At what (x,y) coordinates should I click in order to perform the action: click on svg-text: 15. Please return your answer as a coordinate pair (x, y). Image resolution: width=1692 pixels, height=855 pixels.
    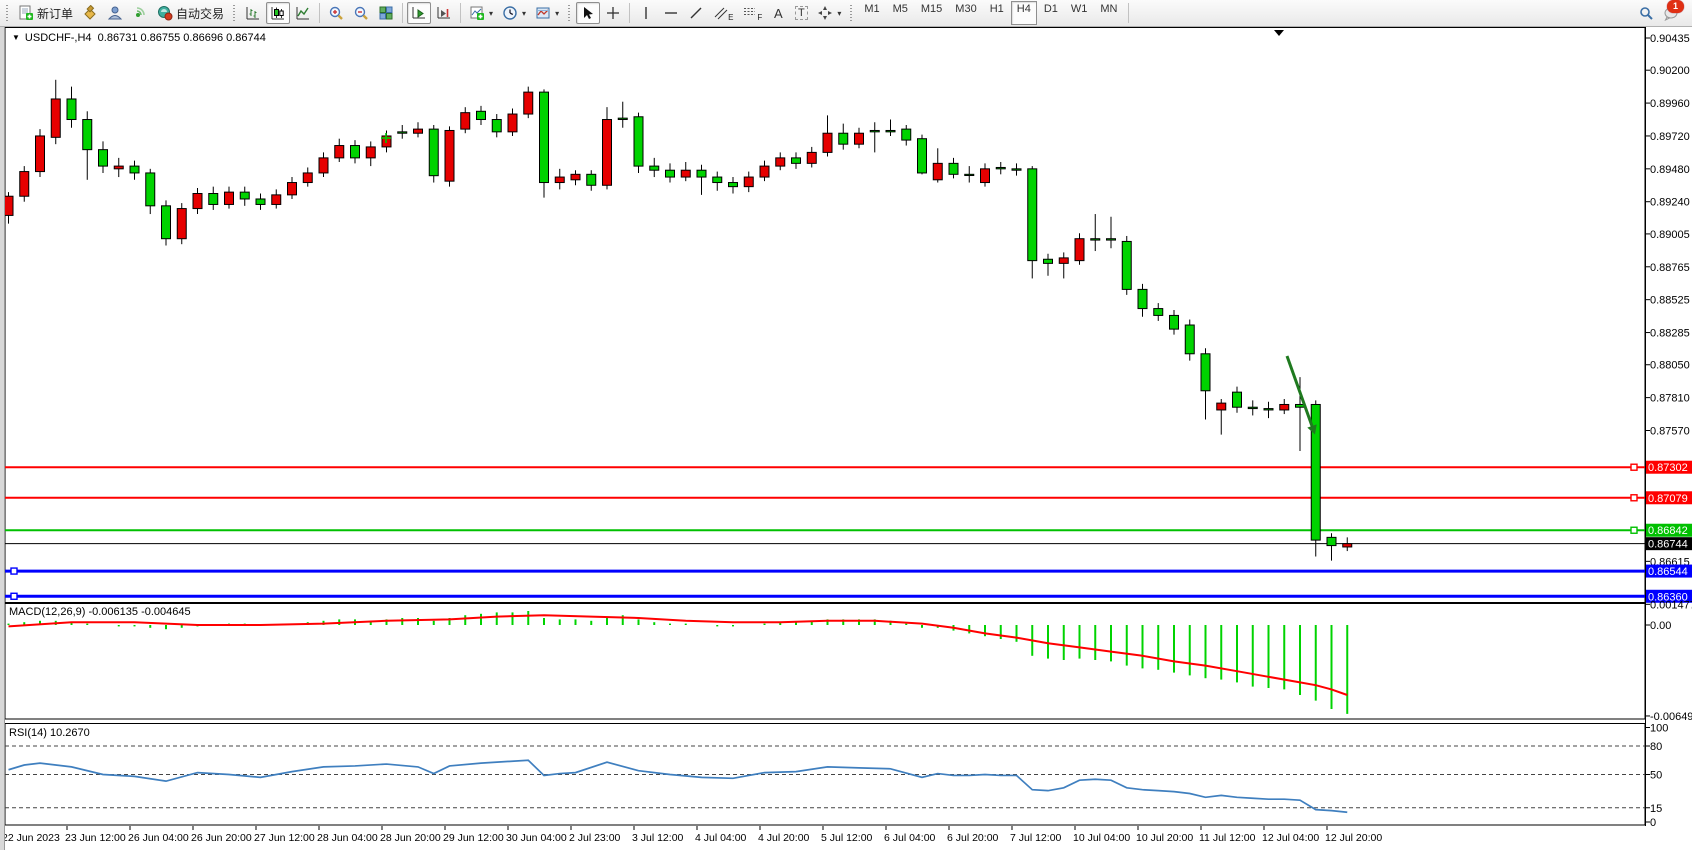
    Looking at the image, I should click on (1656, 809).